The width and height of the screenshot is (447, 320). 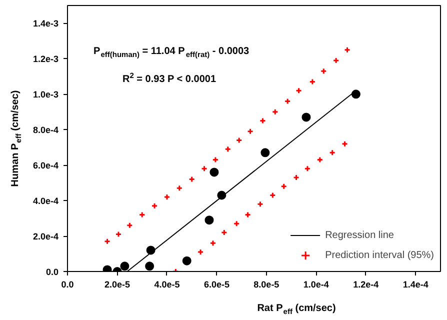 I want to click on legend-label: Prediction interval (95%), so click(x=379, y=255).